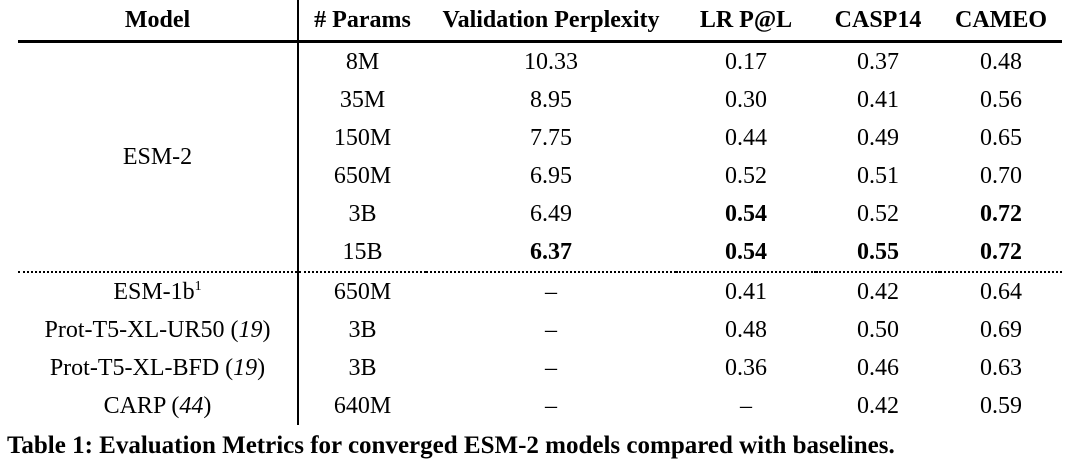  What do you see at coordinates (1001, 100) in the screenshot?
I see `cameo-cell: 0.56` at bounding box center [1001, 100].